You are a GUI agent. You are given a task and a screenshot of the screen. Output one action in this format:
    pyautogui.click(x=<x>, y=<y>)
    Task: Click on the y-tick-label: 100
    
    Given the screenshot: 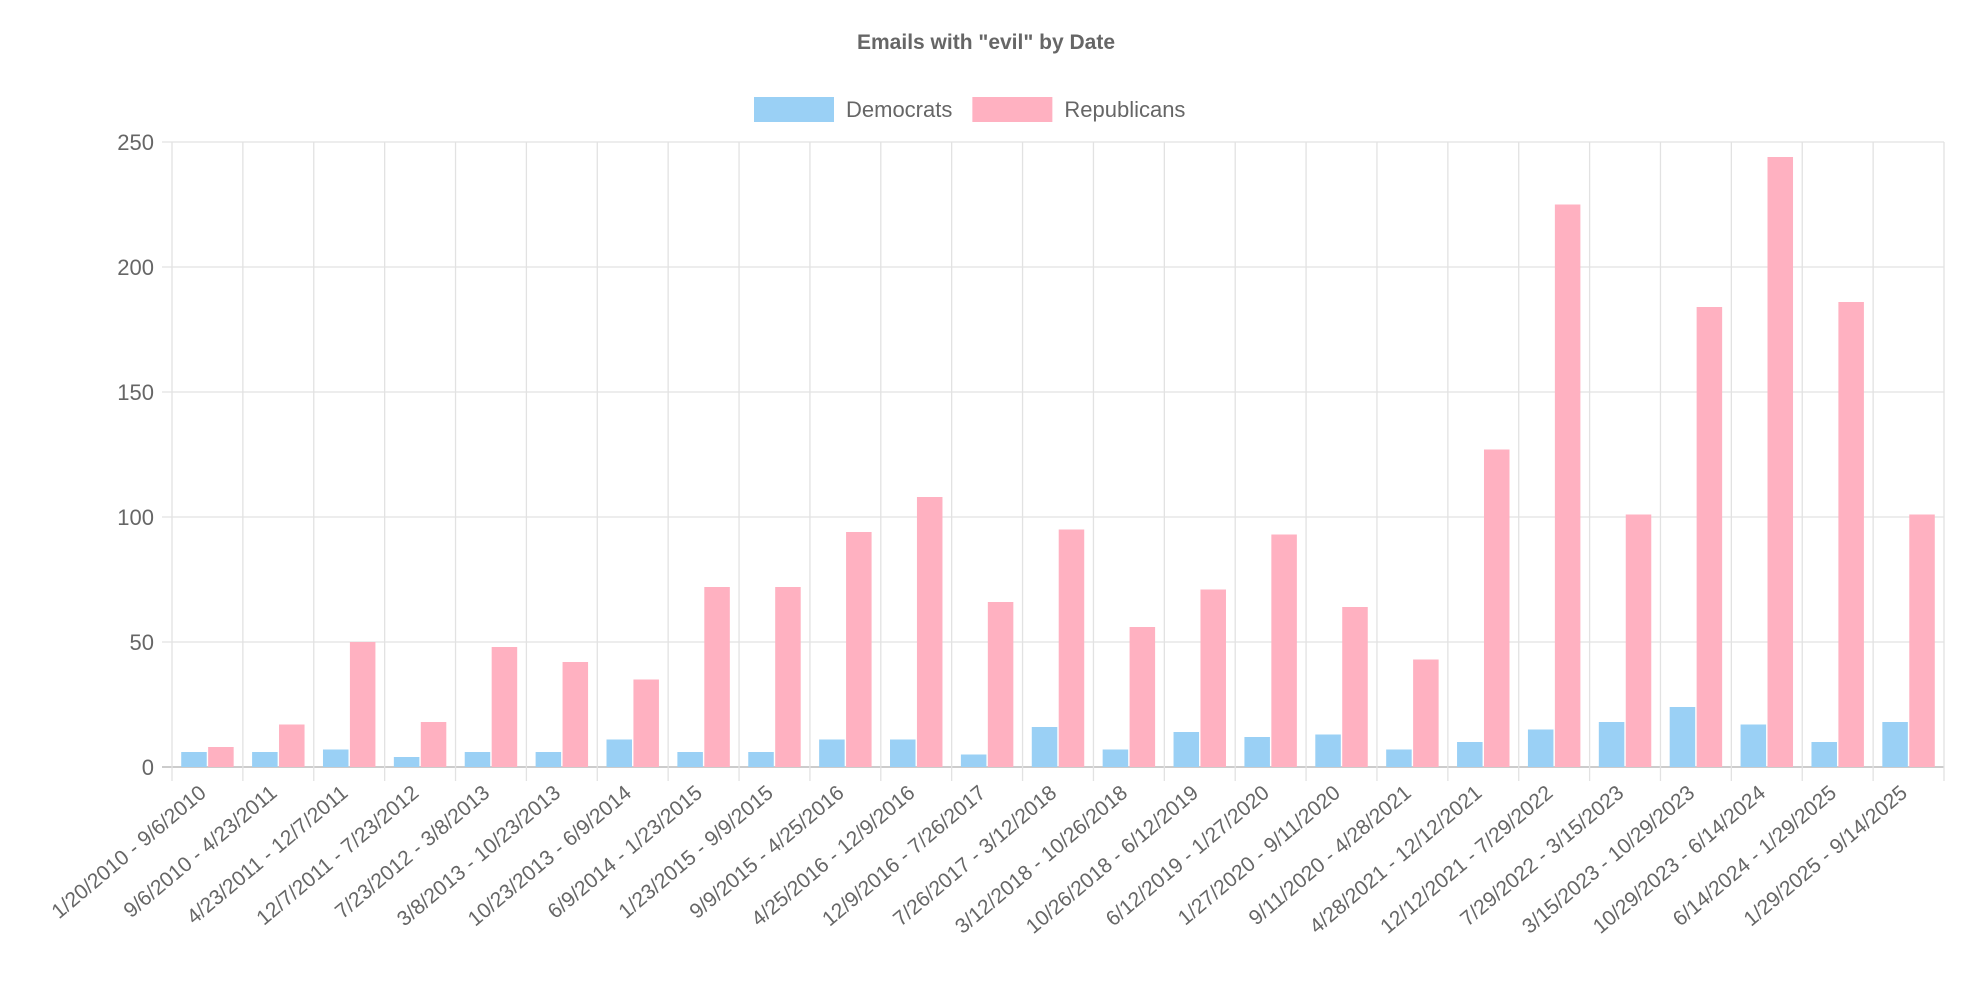 What is the action you would take?
    pyautogui.click(x=135, y=517)
    